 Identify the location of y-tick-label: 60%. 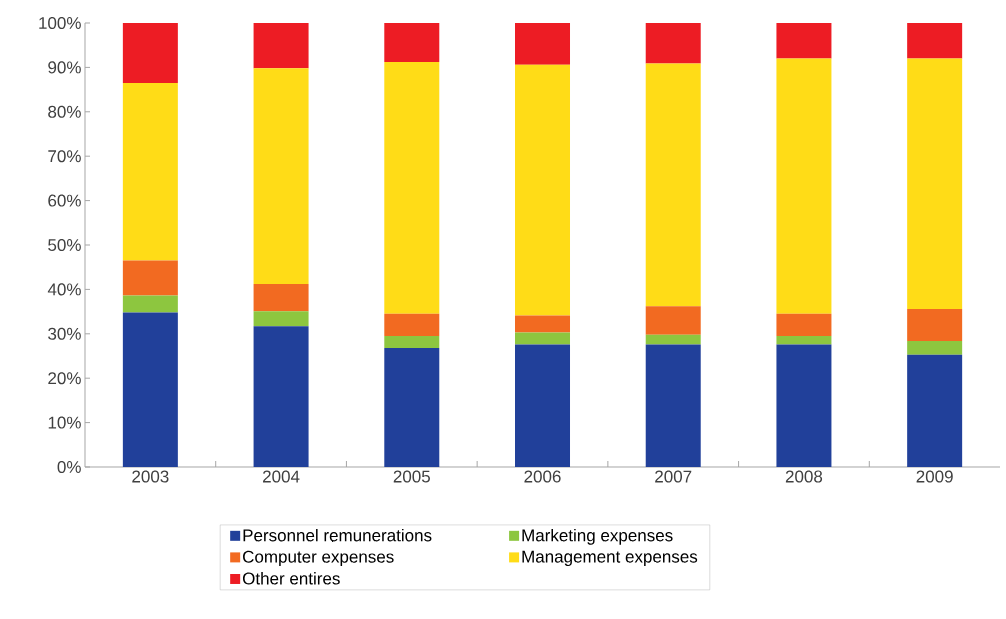
(64, 200).